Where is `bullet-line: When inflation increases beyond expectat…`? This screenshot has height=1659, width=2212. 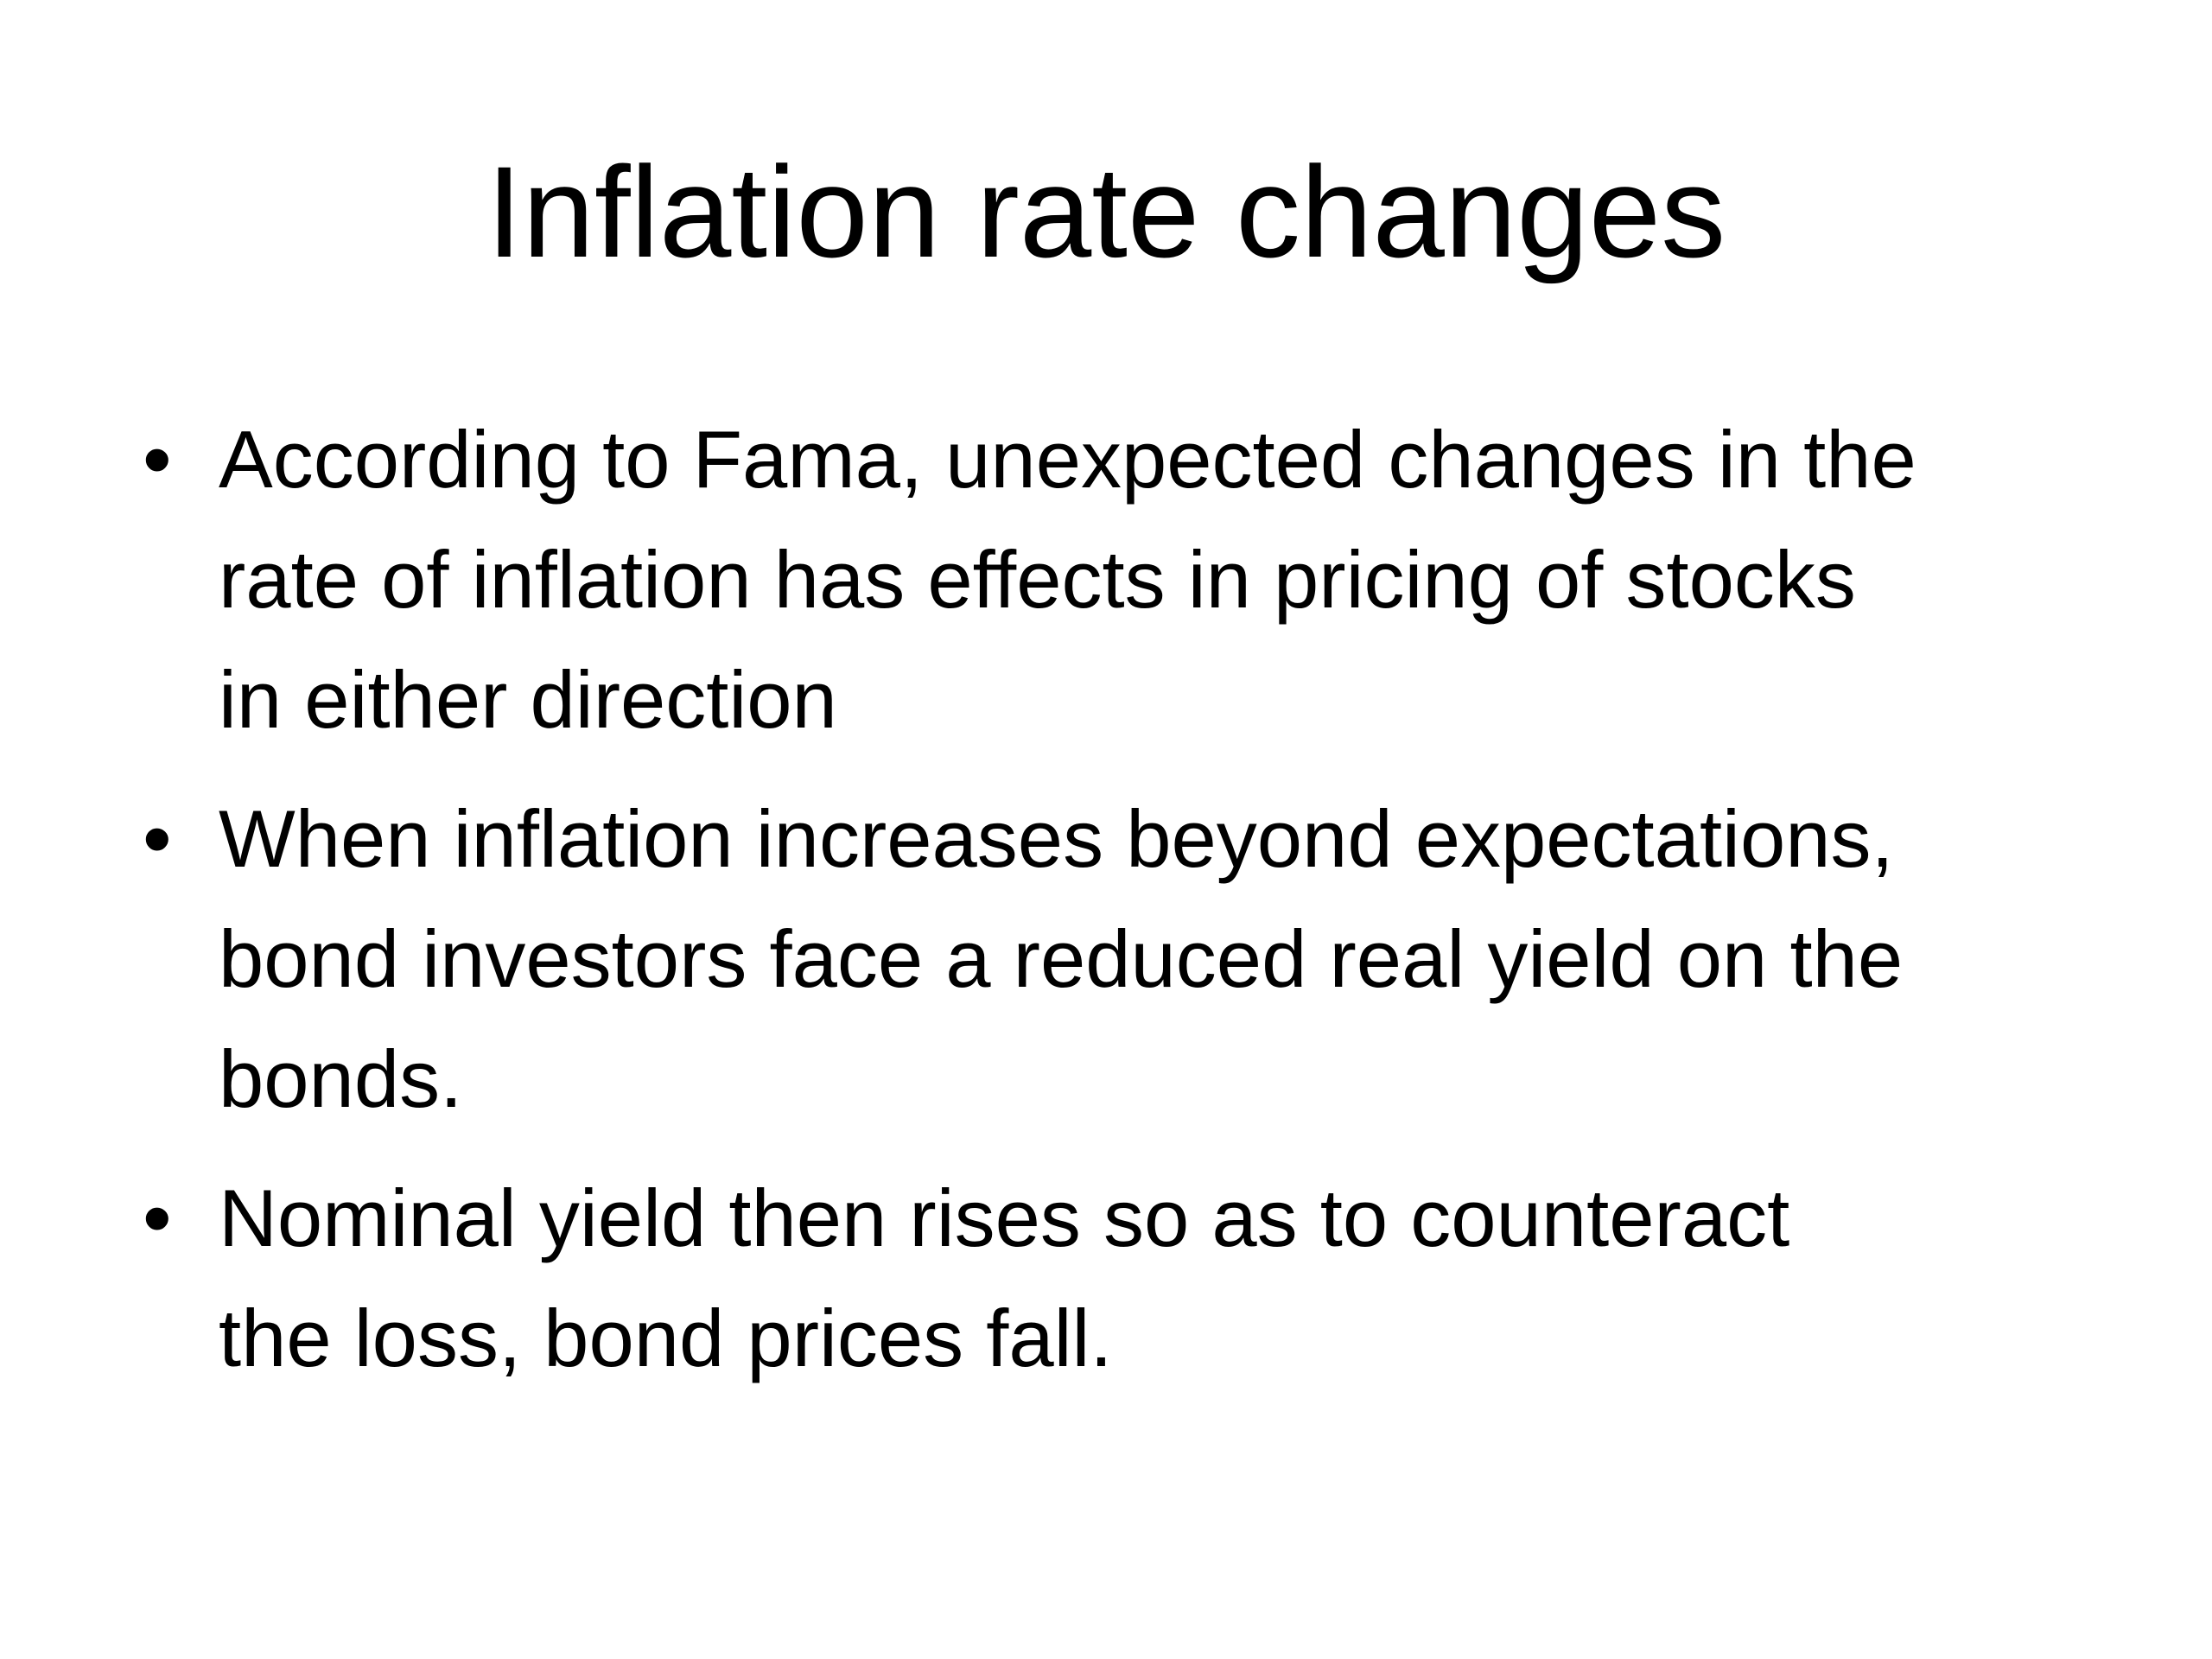
bullet-line: When inflation increases beyond expectat… is located at coordinates (1056, 838).